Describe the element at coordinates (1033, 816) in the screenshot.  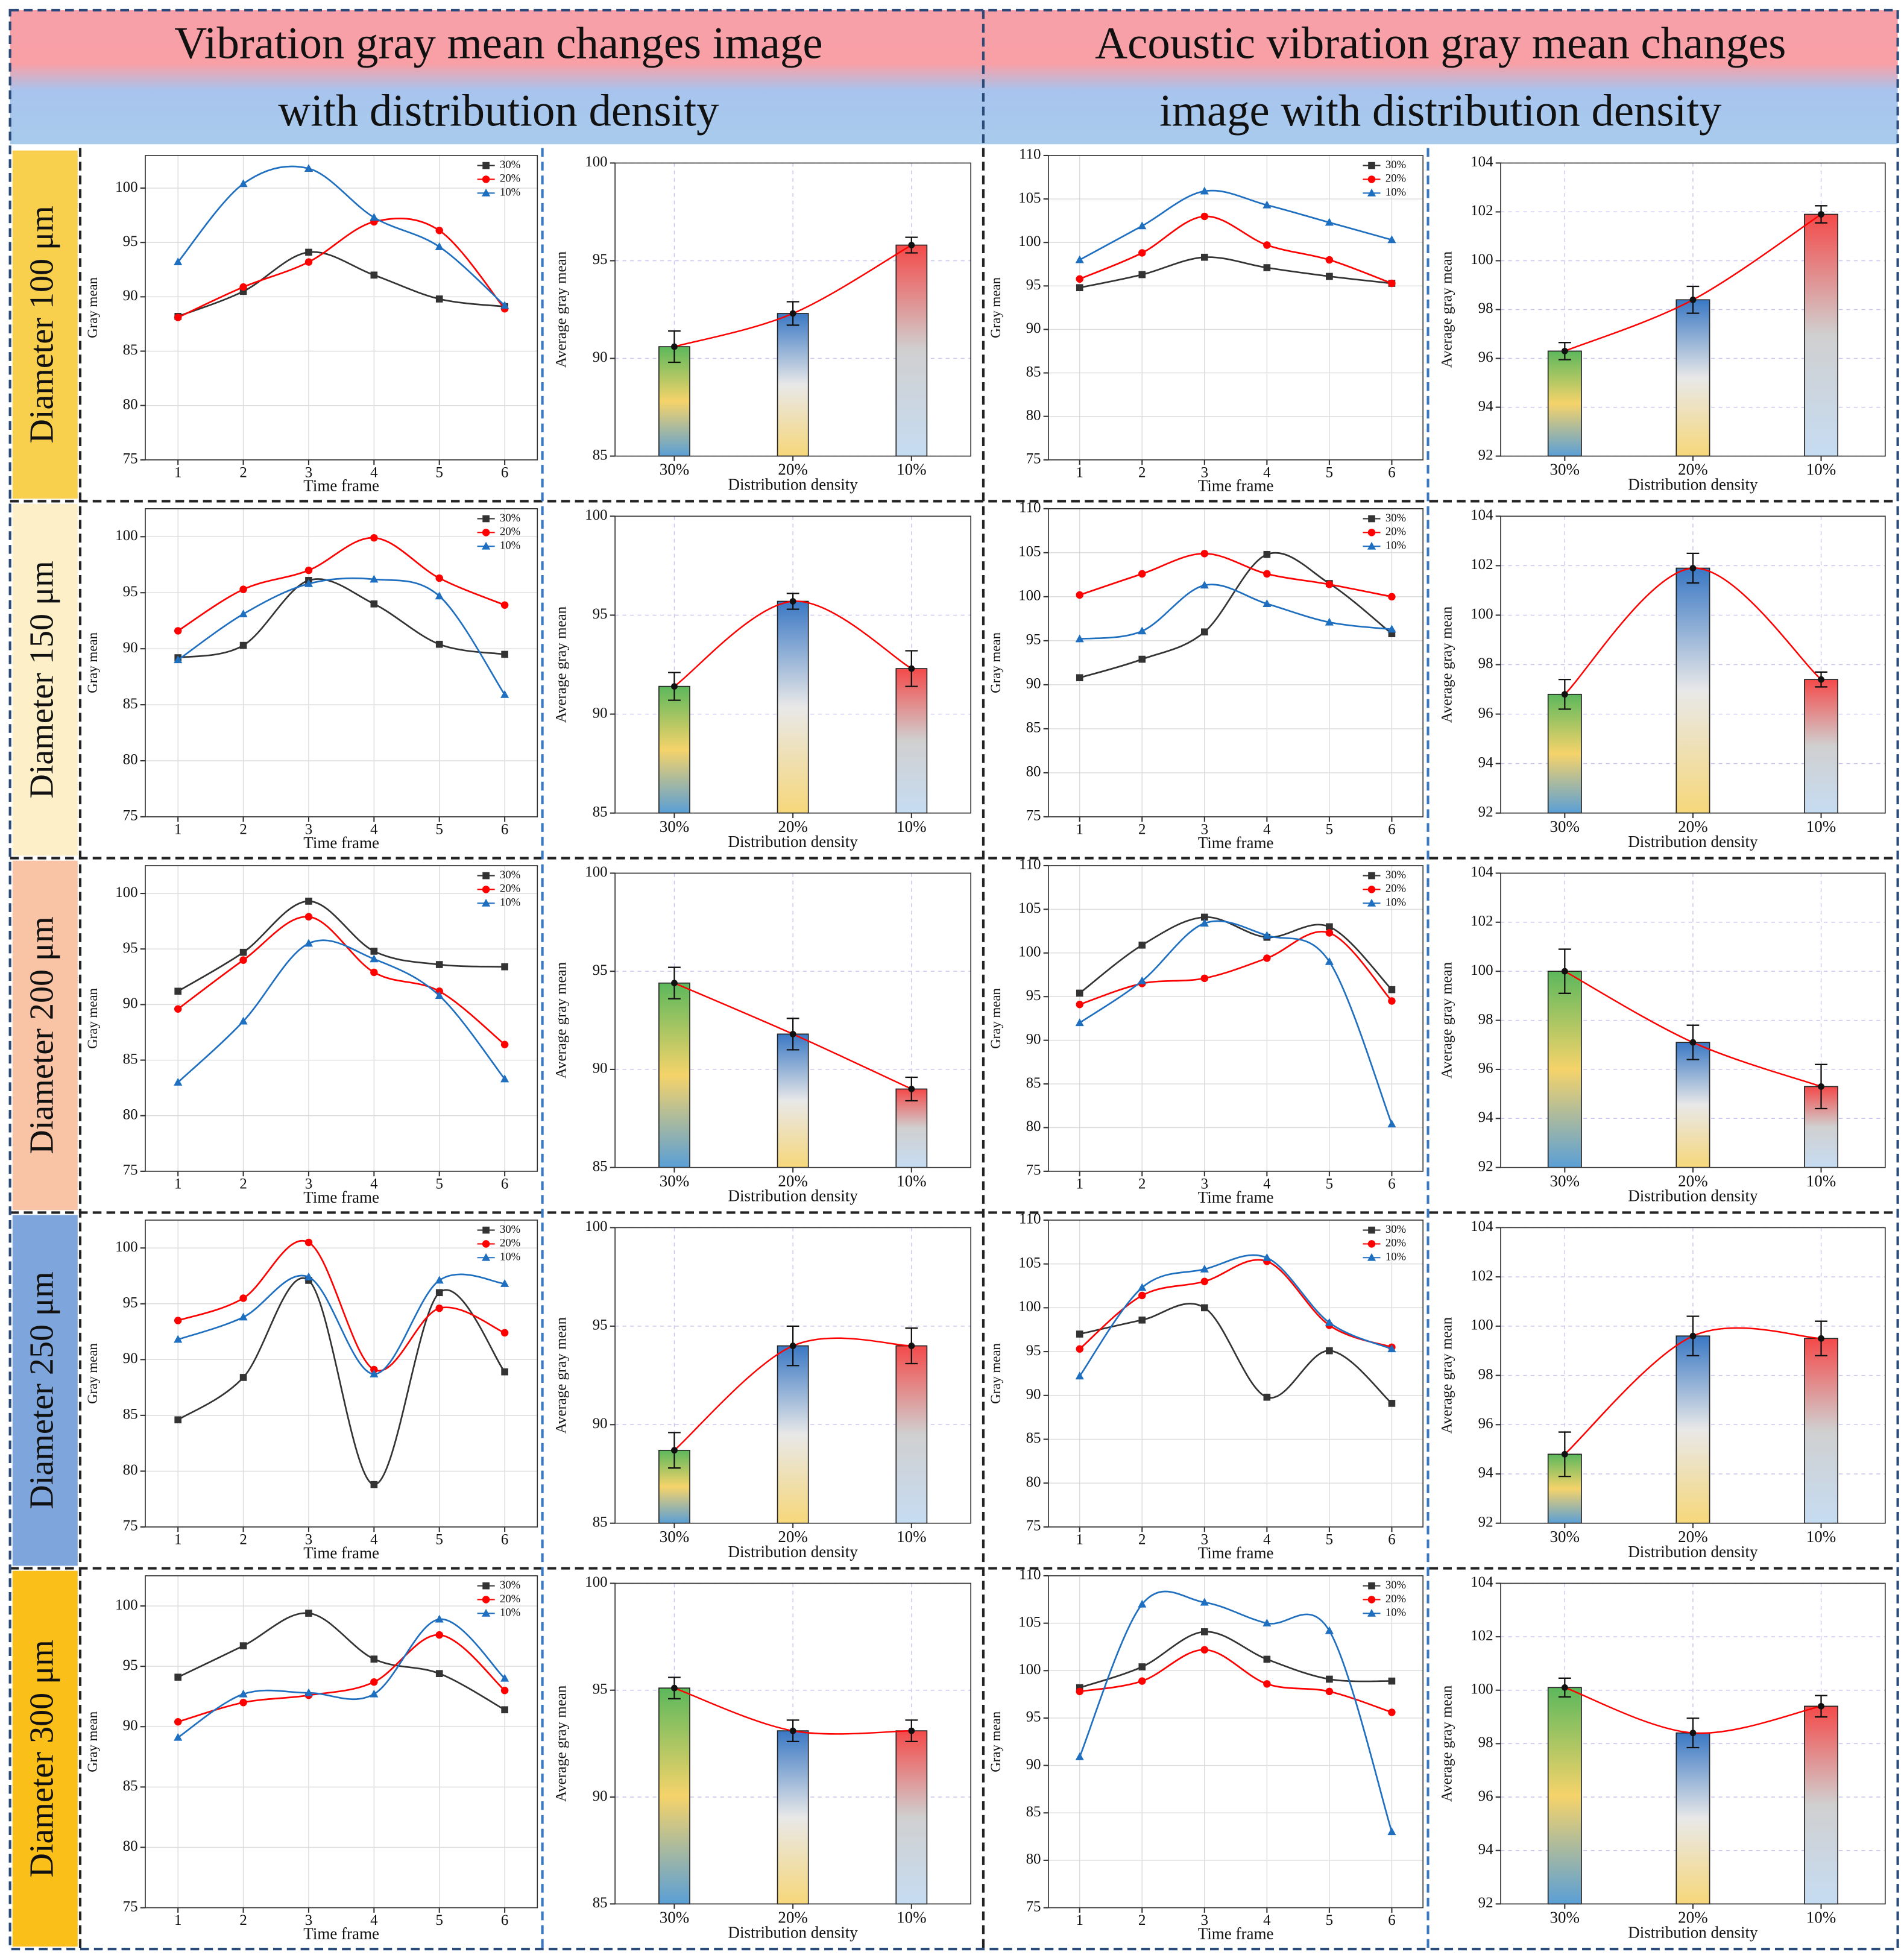
I see `y-tick-label: 75` at that location.